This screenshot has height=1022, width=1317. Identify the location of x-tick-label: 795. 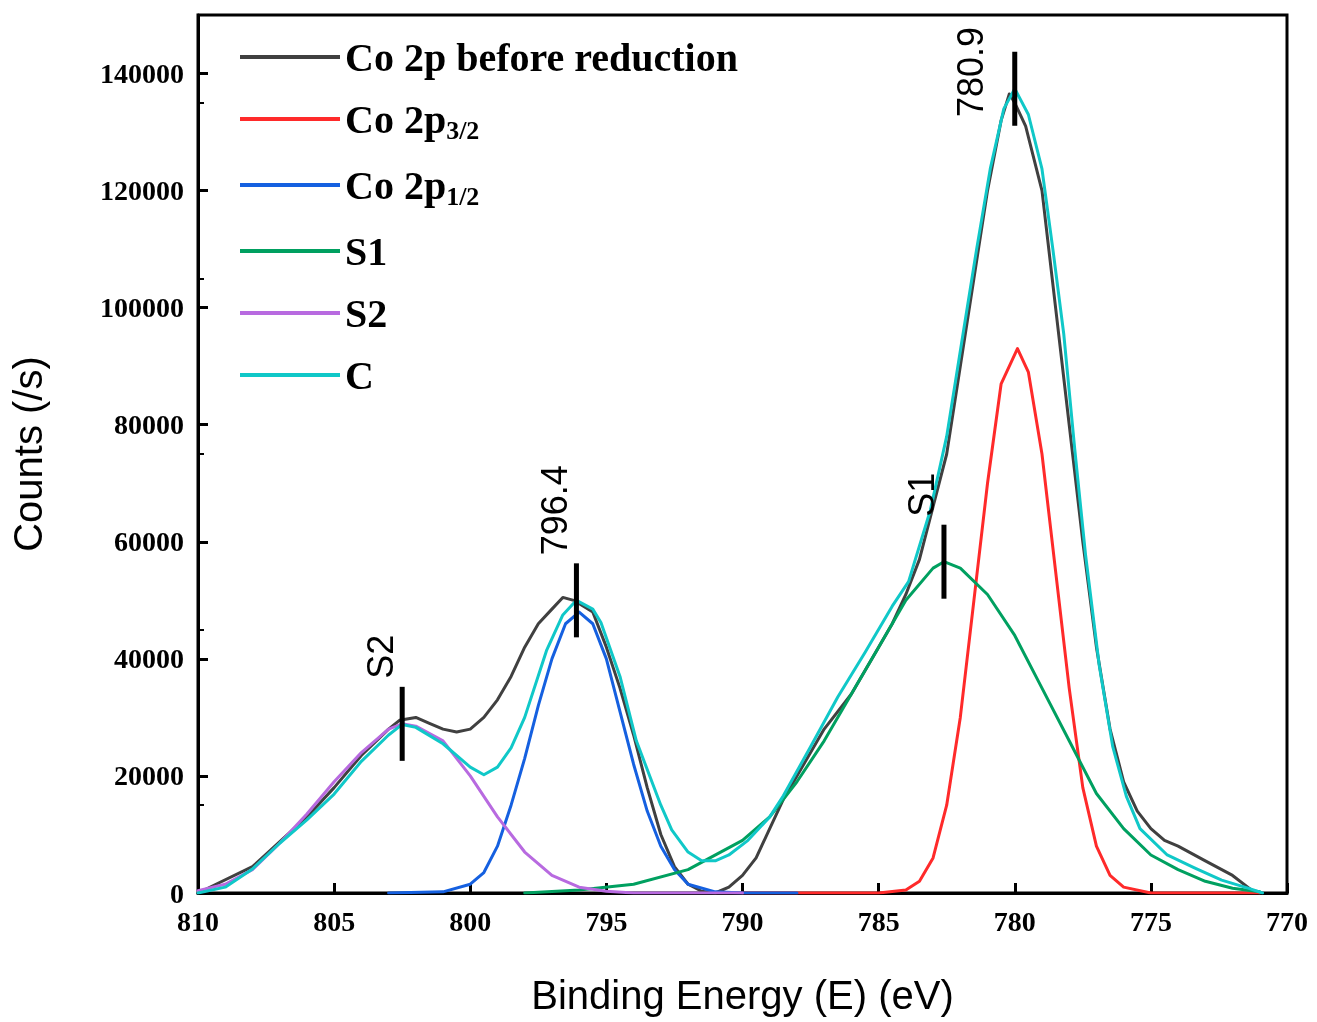
(606, 921).